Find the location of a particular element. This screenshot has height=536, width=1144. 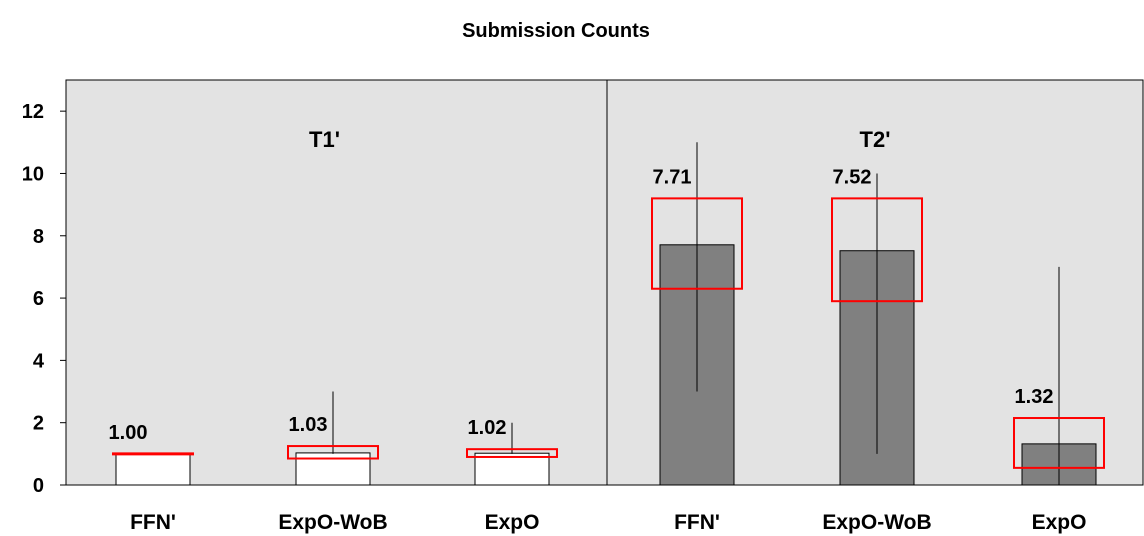

y-tick-label: 6 is located at coordinates (38, 299).